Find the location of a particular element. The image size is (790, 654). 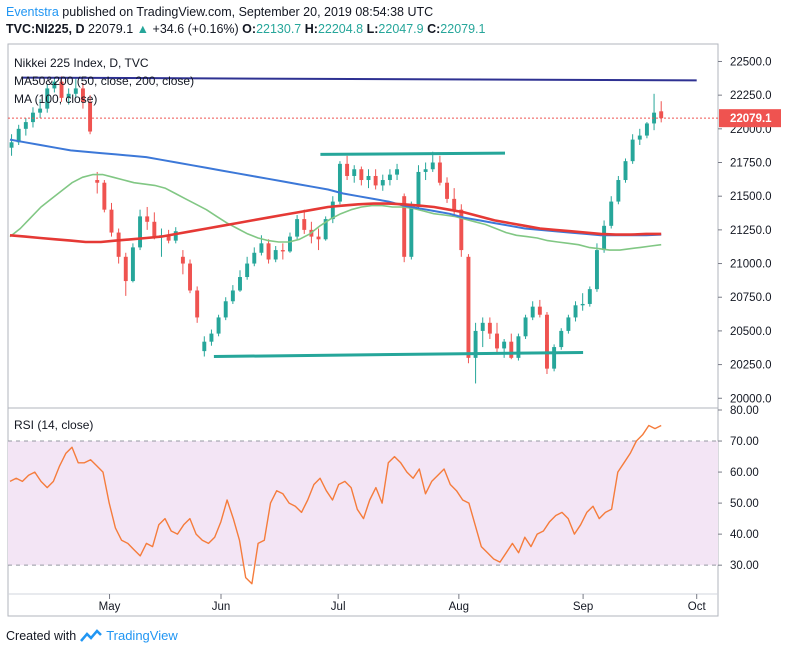

open-value: 22130.7 is located at coordinates (279, 29).